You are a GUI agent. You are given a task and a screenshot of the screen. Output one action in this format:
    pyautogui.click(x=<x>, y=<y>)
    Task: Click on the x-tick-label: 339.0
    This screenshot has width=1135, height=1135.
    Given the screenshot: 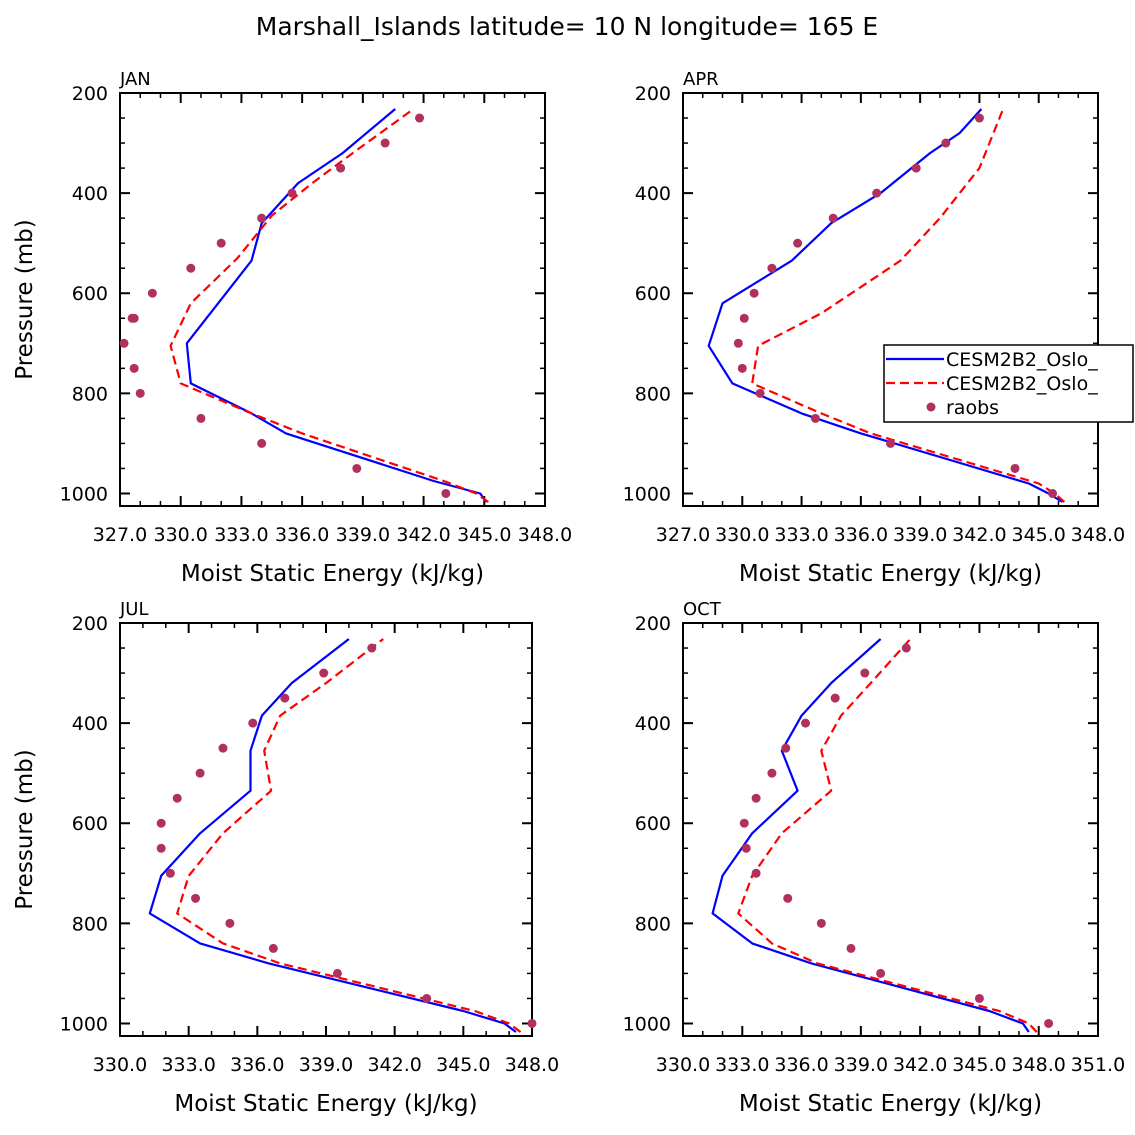 What is the action you would take?
    pyautogui.click(x=326, y=1065)
    